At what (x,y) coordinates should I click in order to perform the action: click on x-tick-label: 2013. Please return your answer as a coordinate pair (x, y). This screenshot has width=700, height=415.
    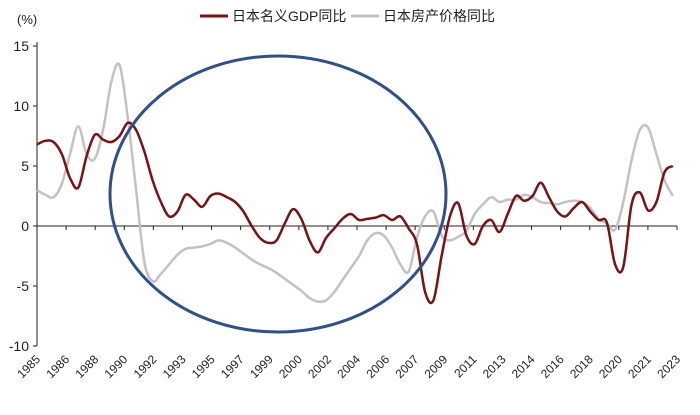
    Looking at the image, I should click on (494, 366).